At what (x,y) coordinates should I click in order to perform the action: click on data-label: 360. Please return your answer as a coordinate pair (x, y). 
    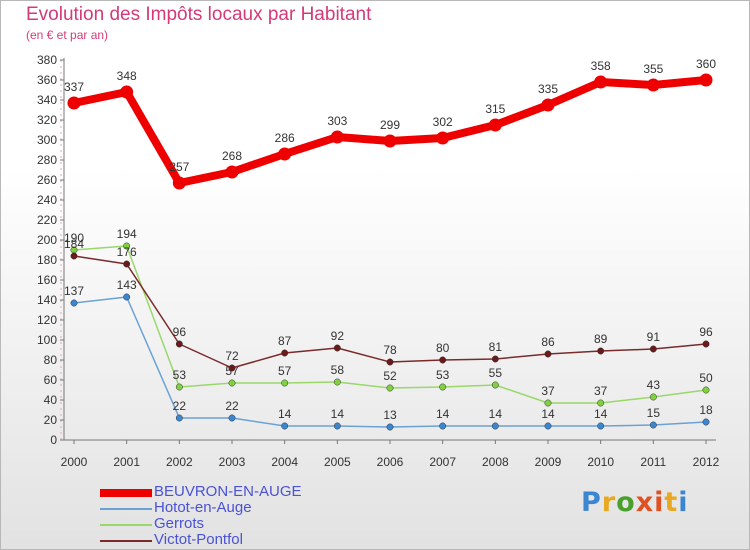
    Looking at the image, I should click on (706, 64).